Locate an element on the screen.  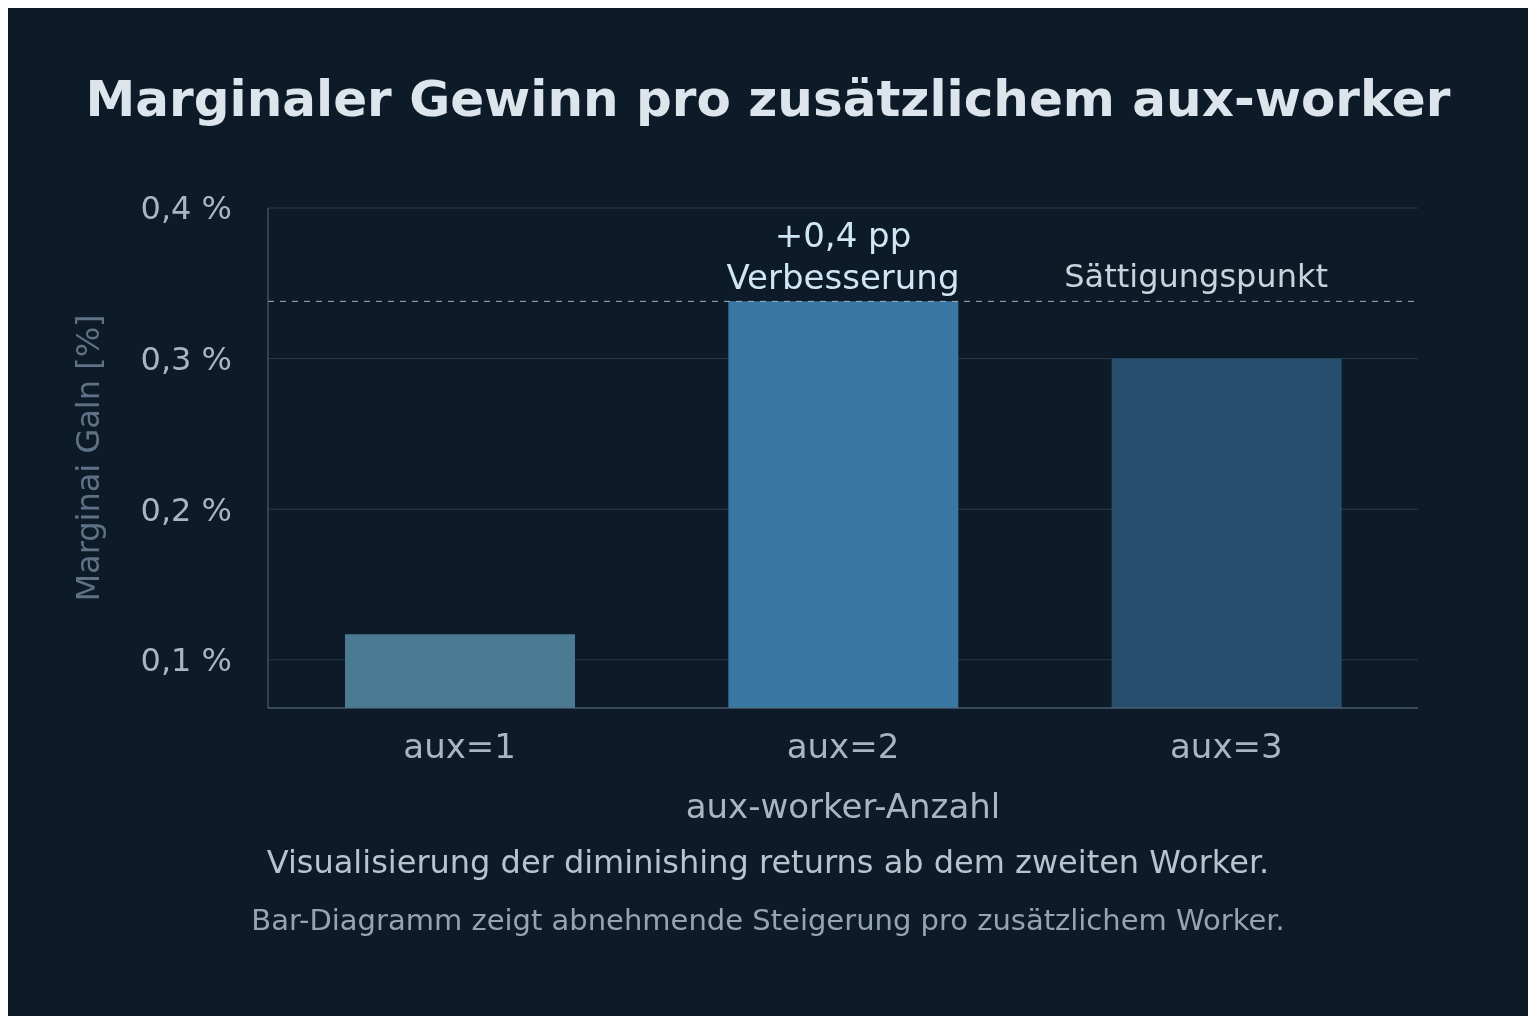
chart-title: Marginaler Gewinn pro zusätzlichem aux-worker is located at coordinates (768, 99).